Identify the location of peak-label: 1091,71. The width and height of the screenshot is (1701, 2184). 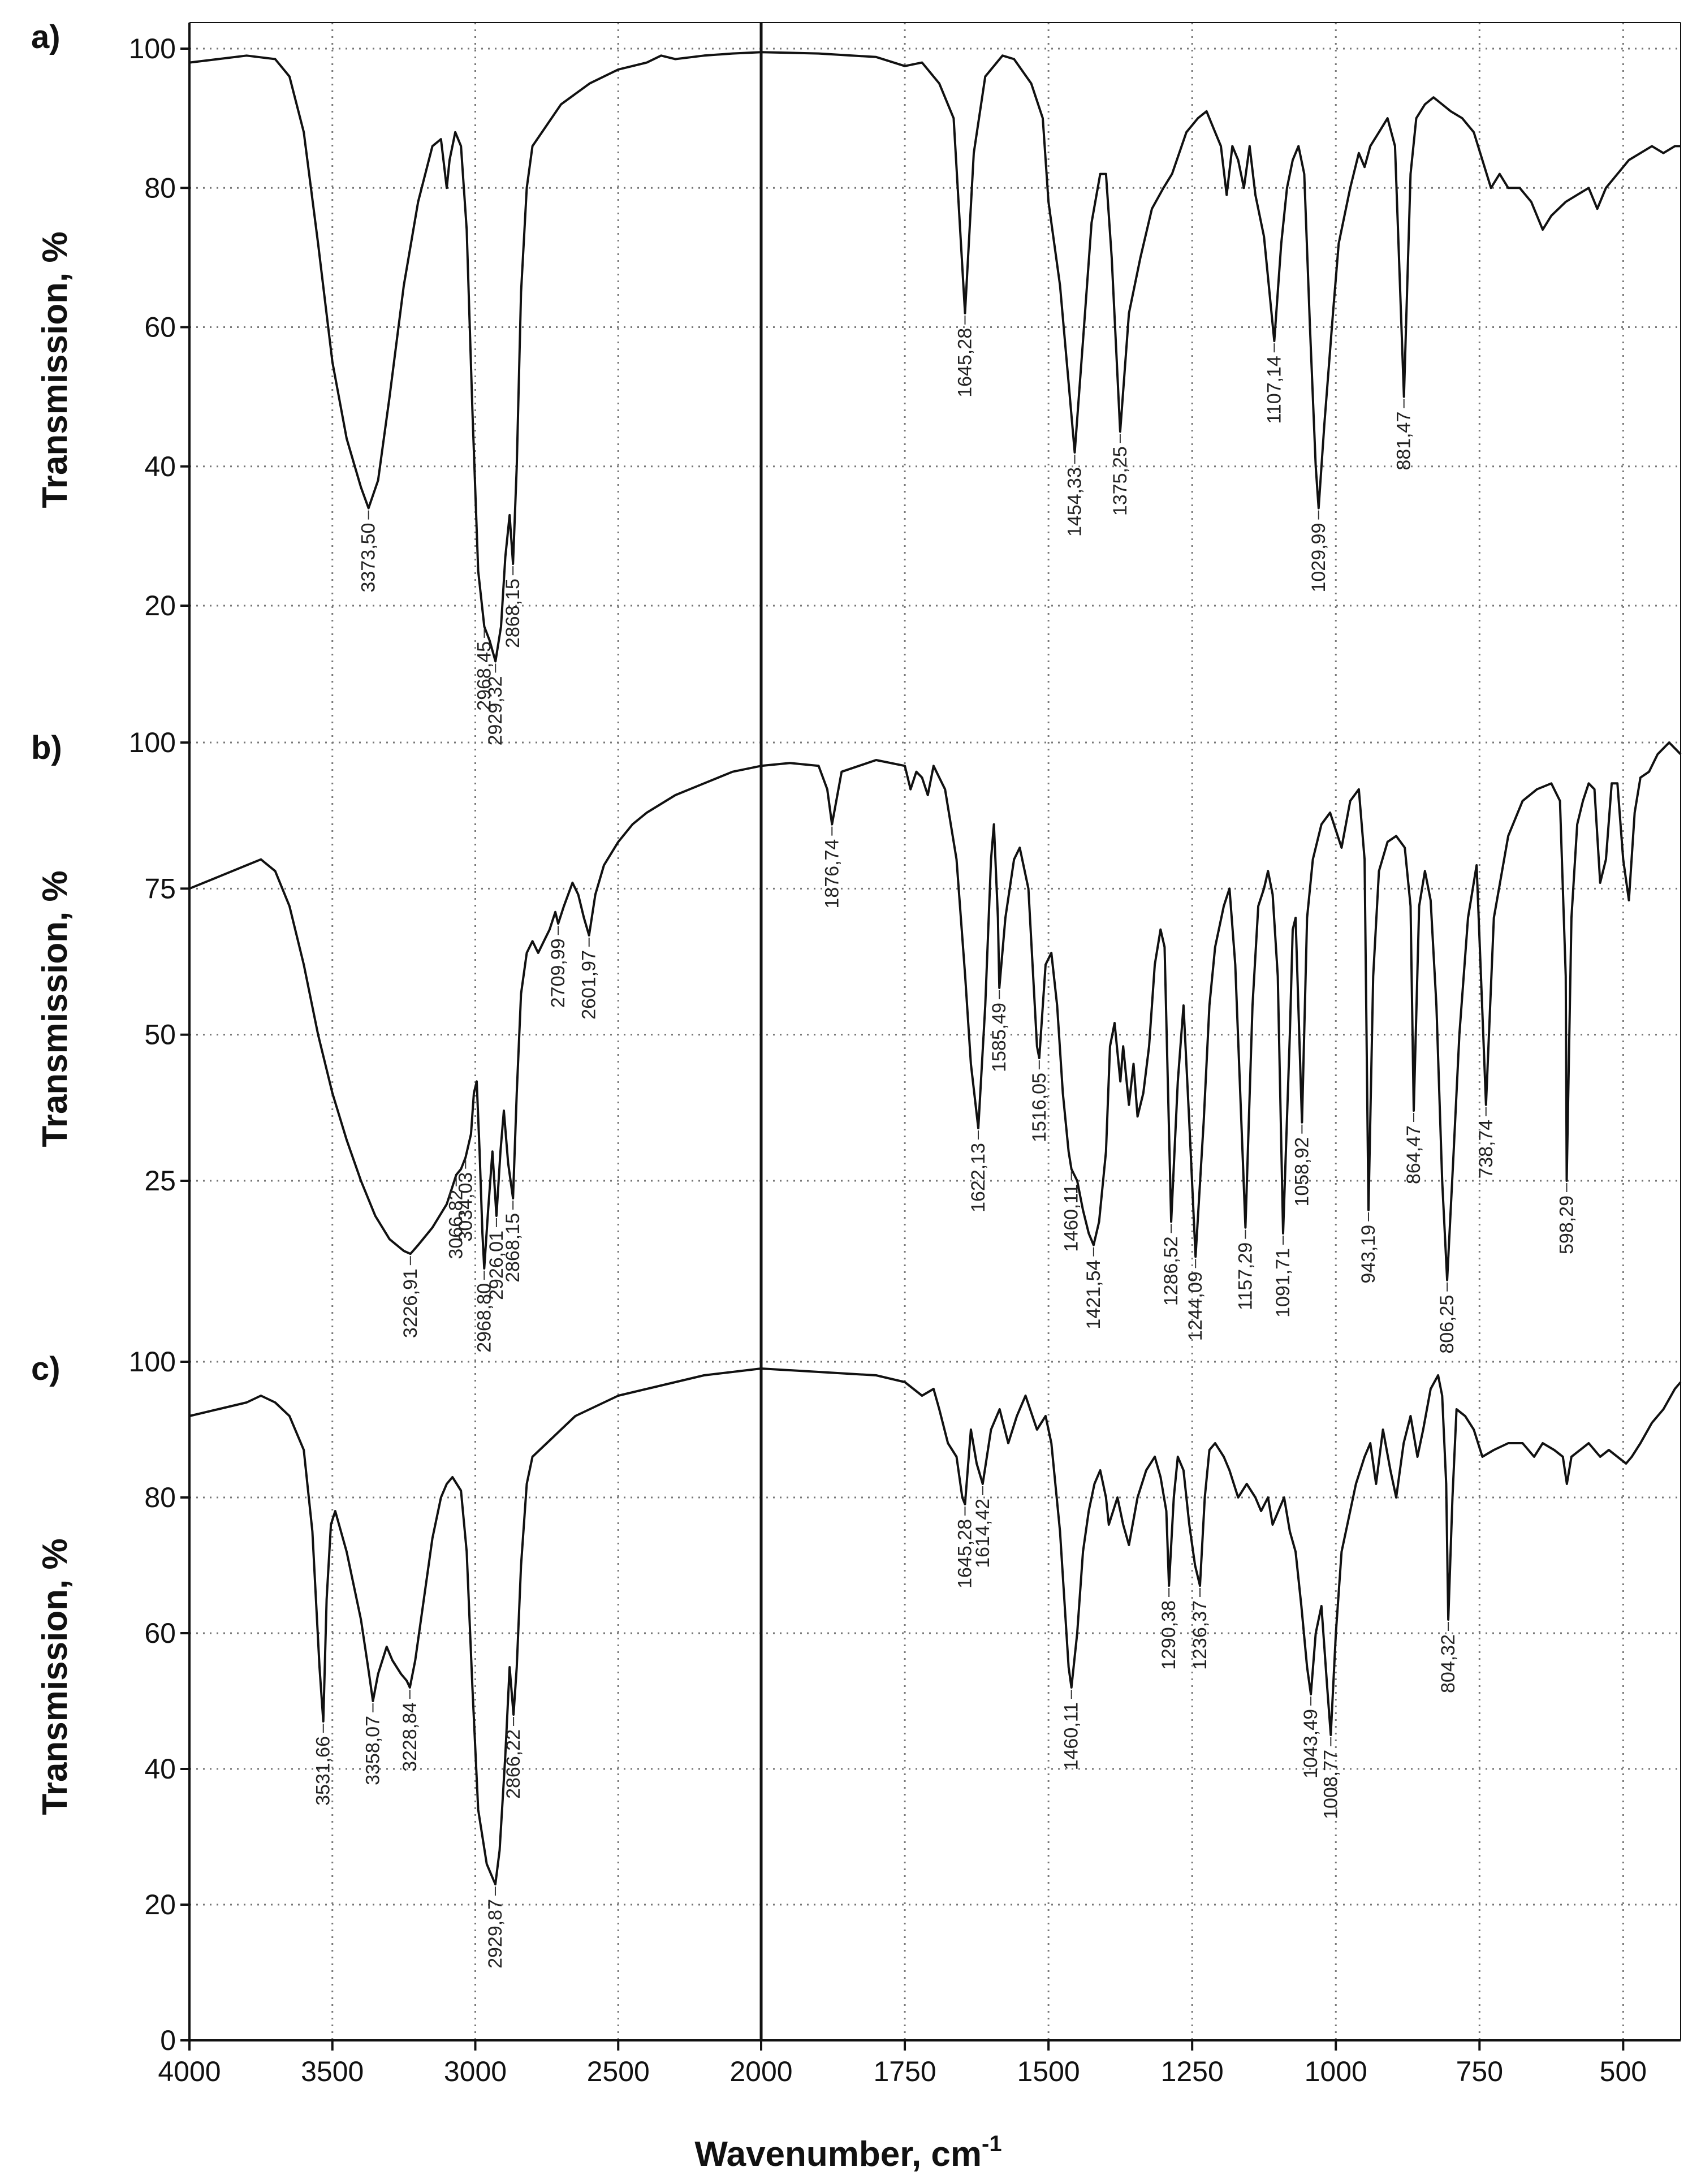
(1283, 1283).